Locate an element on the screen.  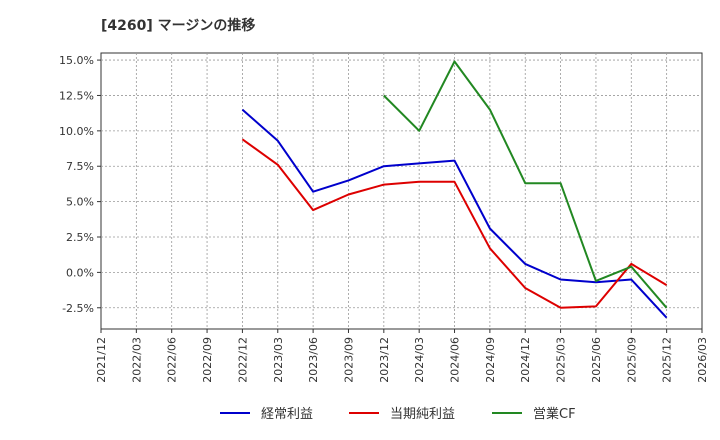
legend-label: 営業CF is located at coordinates (554, 414).